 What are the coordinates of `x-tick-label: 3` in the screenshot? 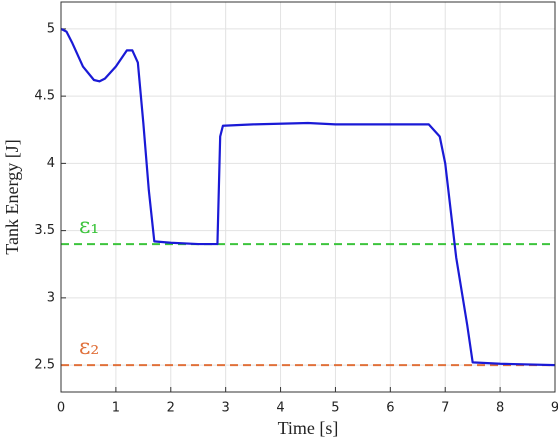 It's located at (226, 408).